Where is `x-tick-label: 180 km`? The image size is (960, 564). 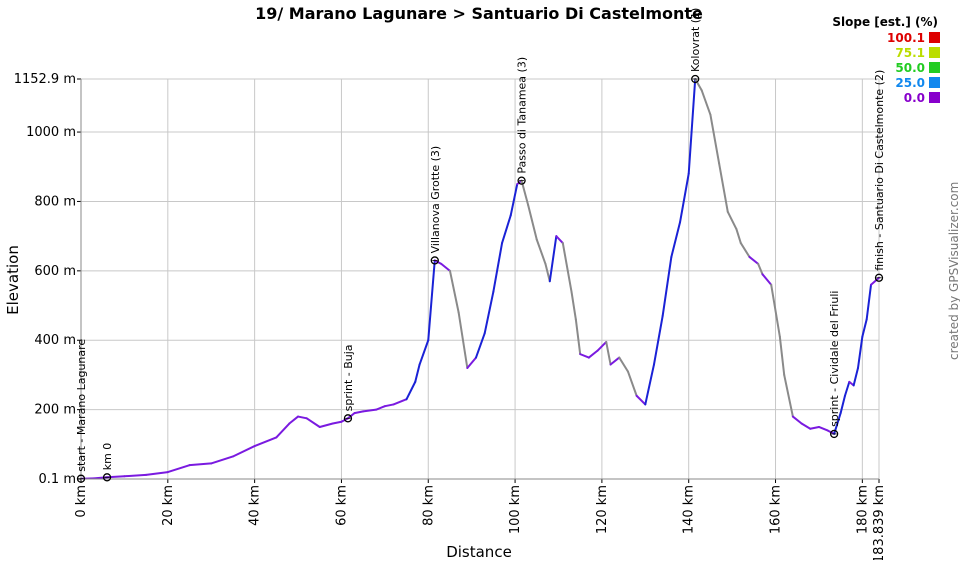
x-tick-label: 180 km is located at coordinates (862, 509).